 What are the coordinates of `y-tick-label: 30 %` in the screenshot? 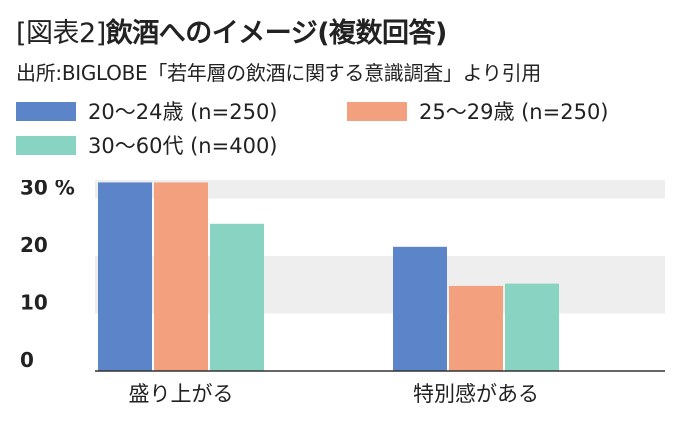 It's located at (47, 190).